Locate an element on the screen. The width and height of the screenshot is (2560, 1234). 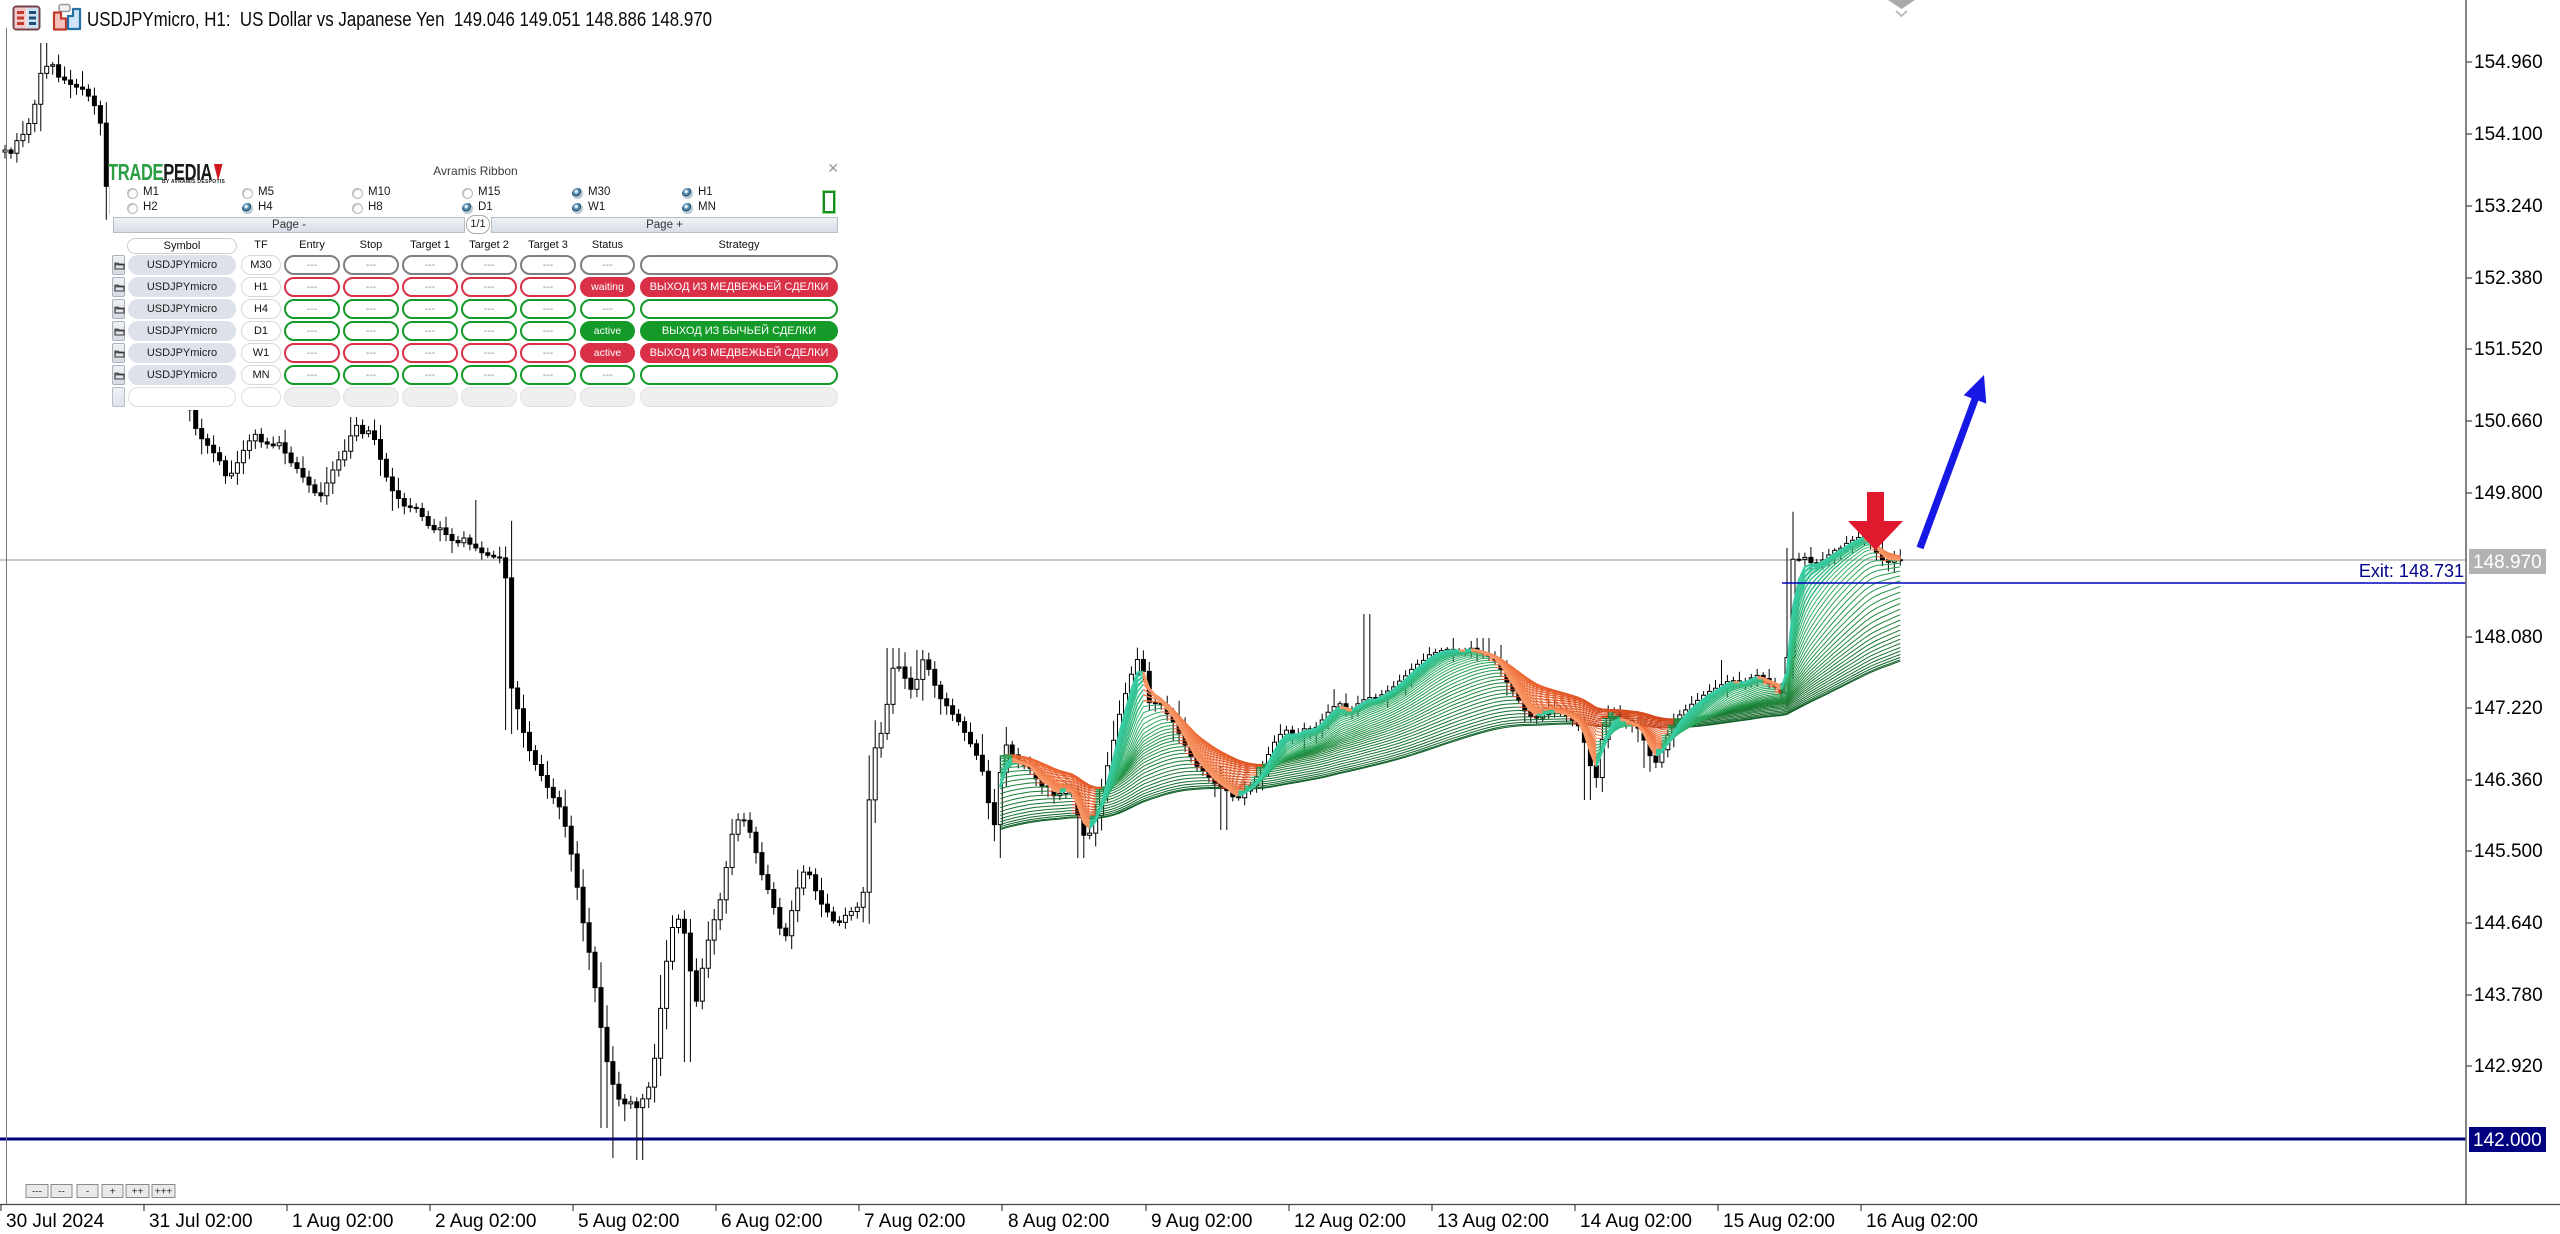
svg-text: 12 Aug 02:00 is located at coordinates (1350, 1221).